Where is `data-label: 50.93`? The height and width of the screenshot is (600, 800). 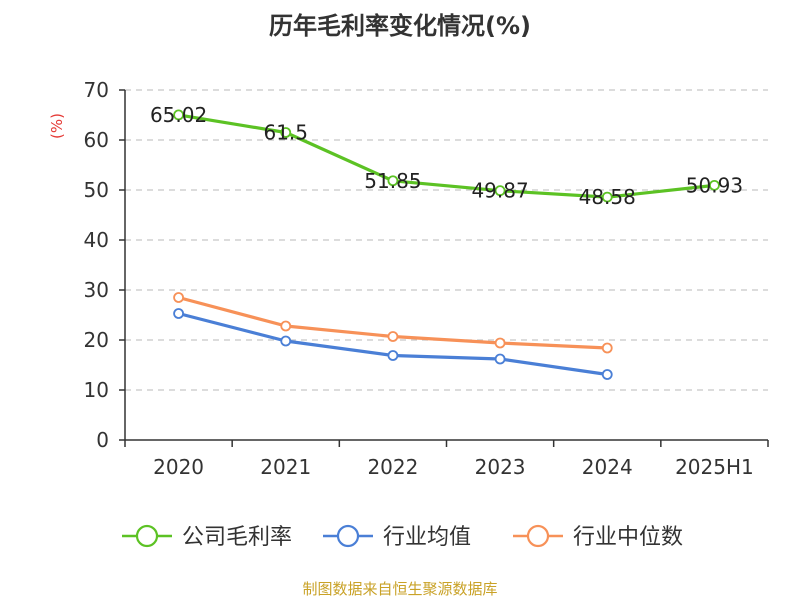
data-label: 50.93 is located at coordinates (714, 185).